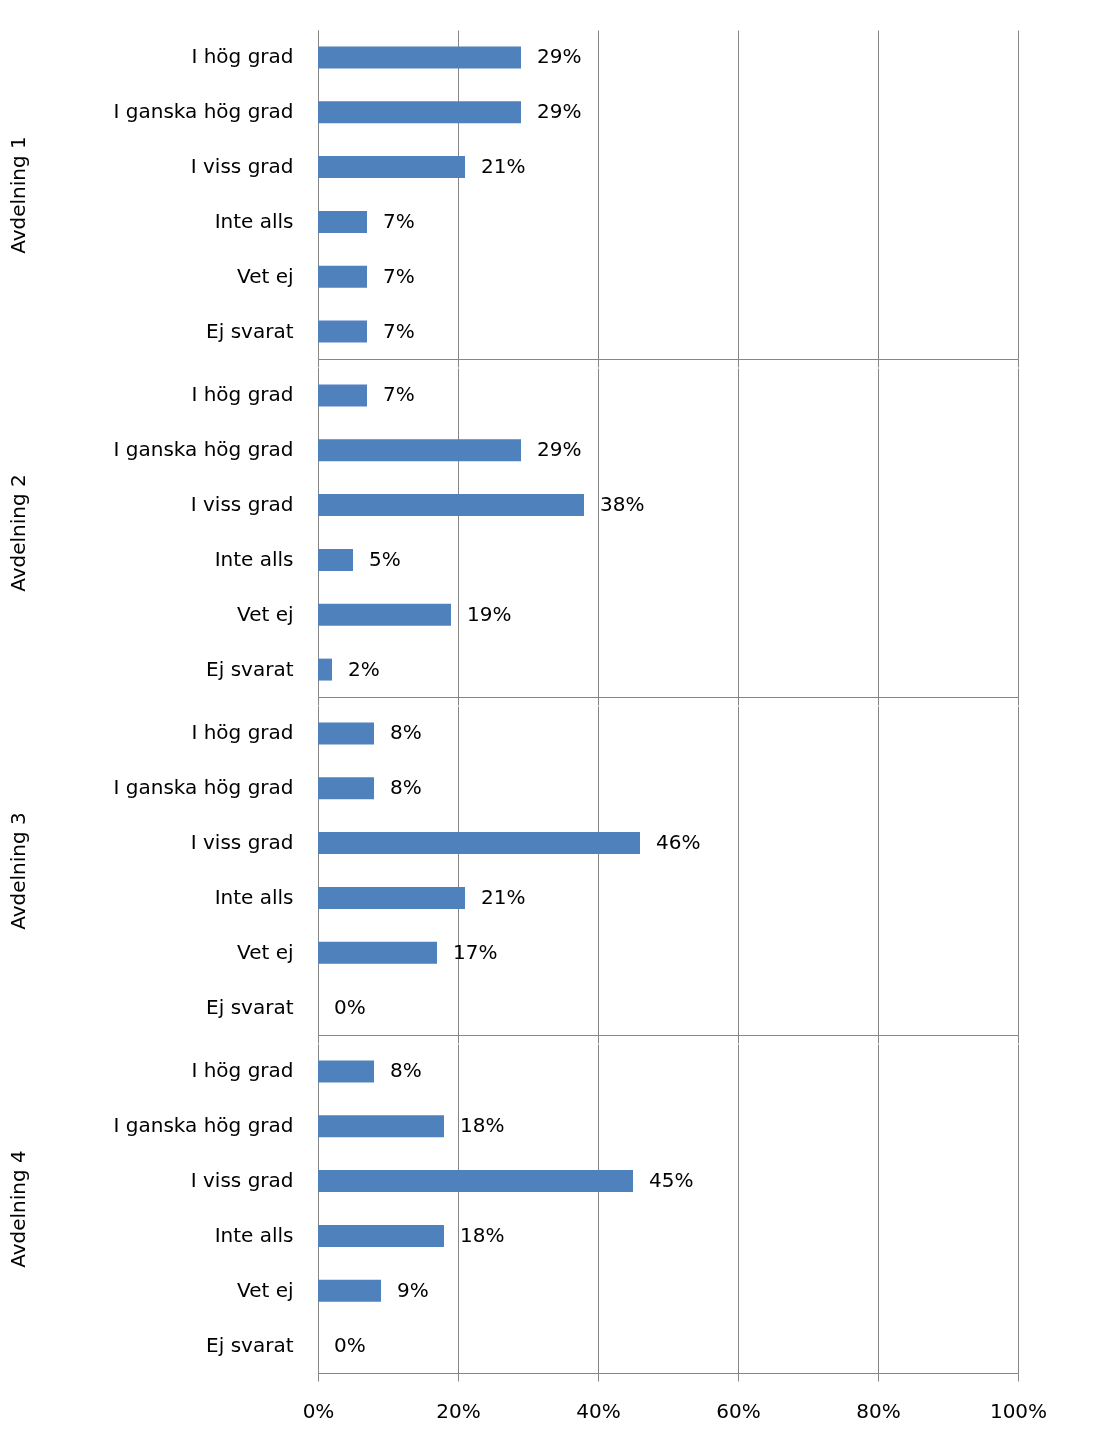  Describe the element at coordinates (878, 1410) in the screenshot. I see `x-tick-label: 80%` at that location.